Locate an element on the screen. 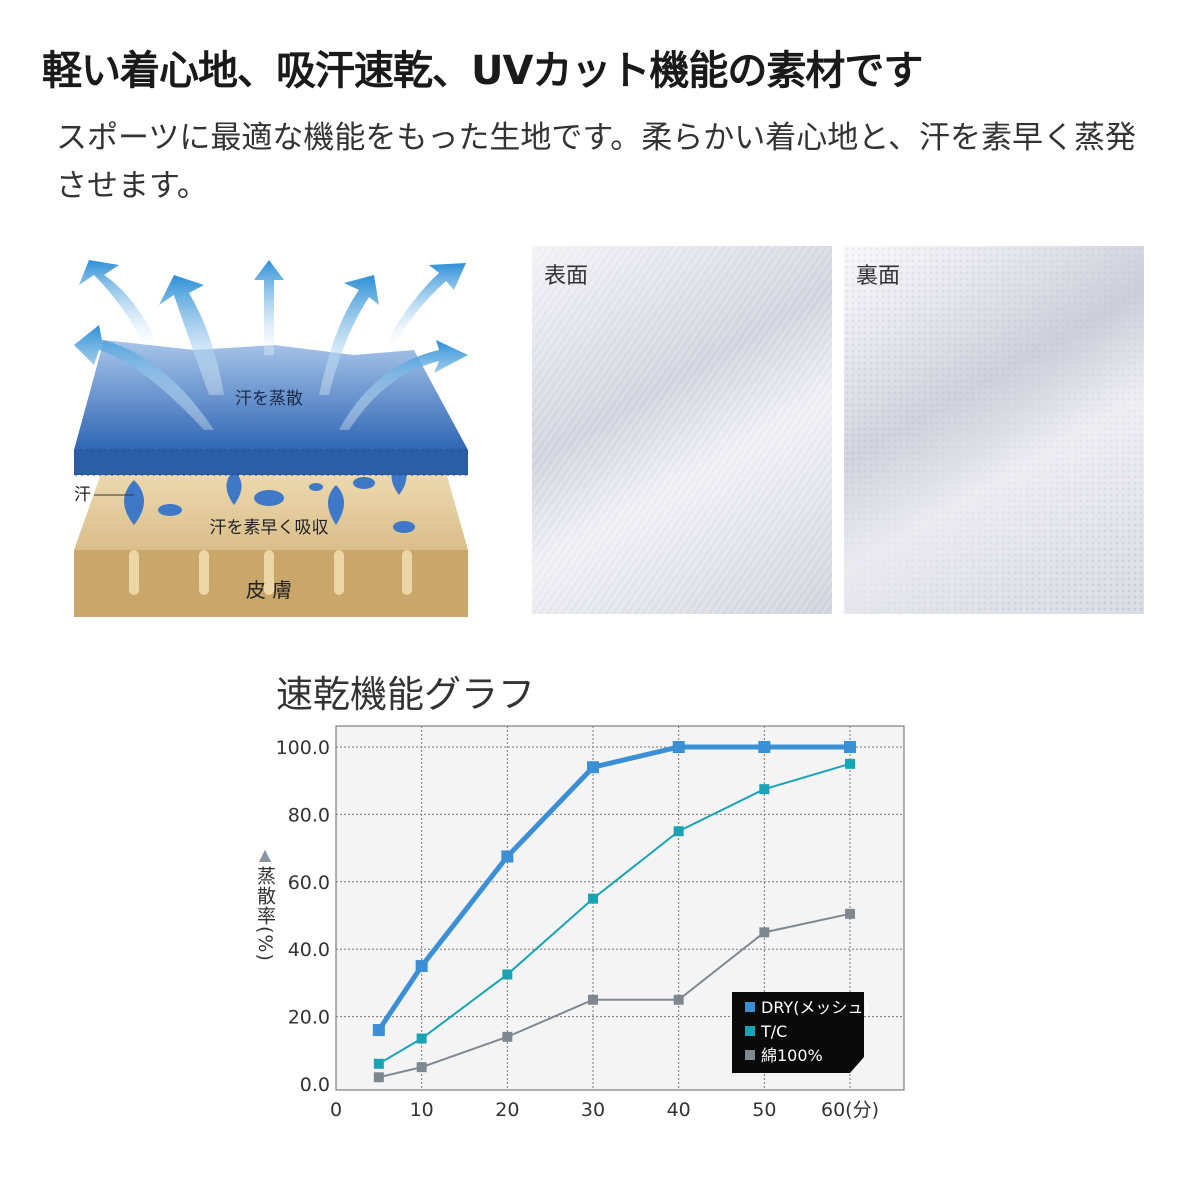  fabric-back-photo: 裏面 is located at coordinates (994, 430).